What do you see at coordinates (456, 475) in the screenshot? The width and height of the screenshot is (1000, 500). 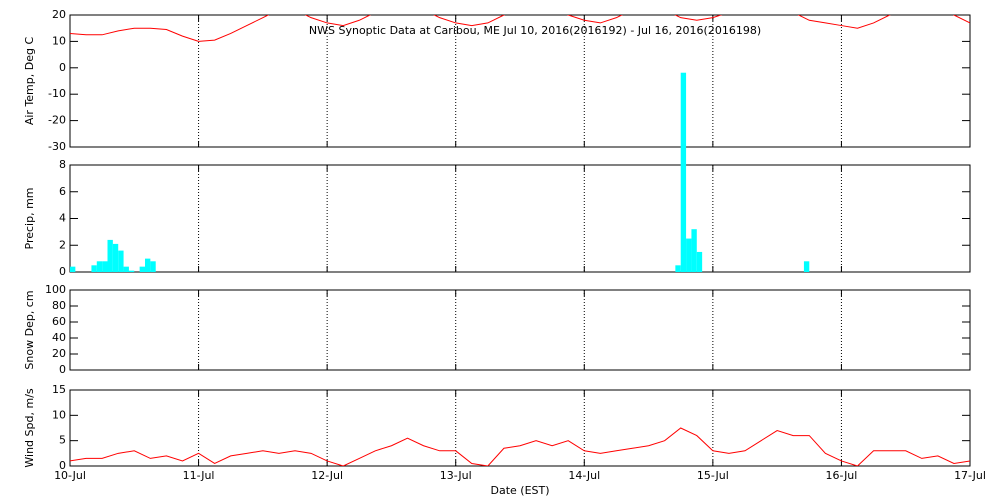 I see `x-tick-label: 13-Jul` at bounding box center [456, 475].